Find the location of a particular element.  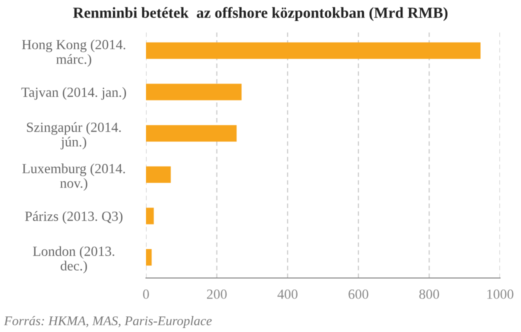

y-tick-label: Hong Kong (2014. márc.) is located at coordinates (74, 53).